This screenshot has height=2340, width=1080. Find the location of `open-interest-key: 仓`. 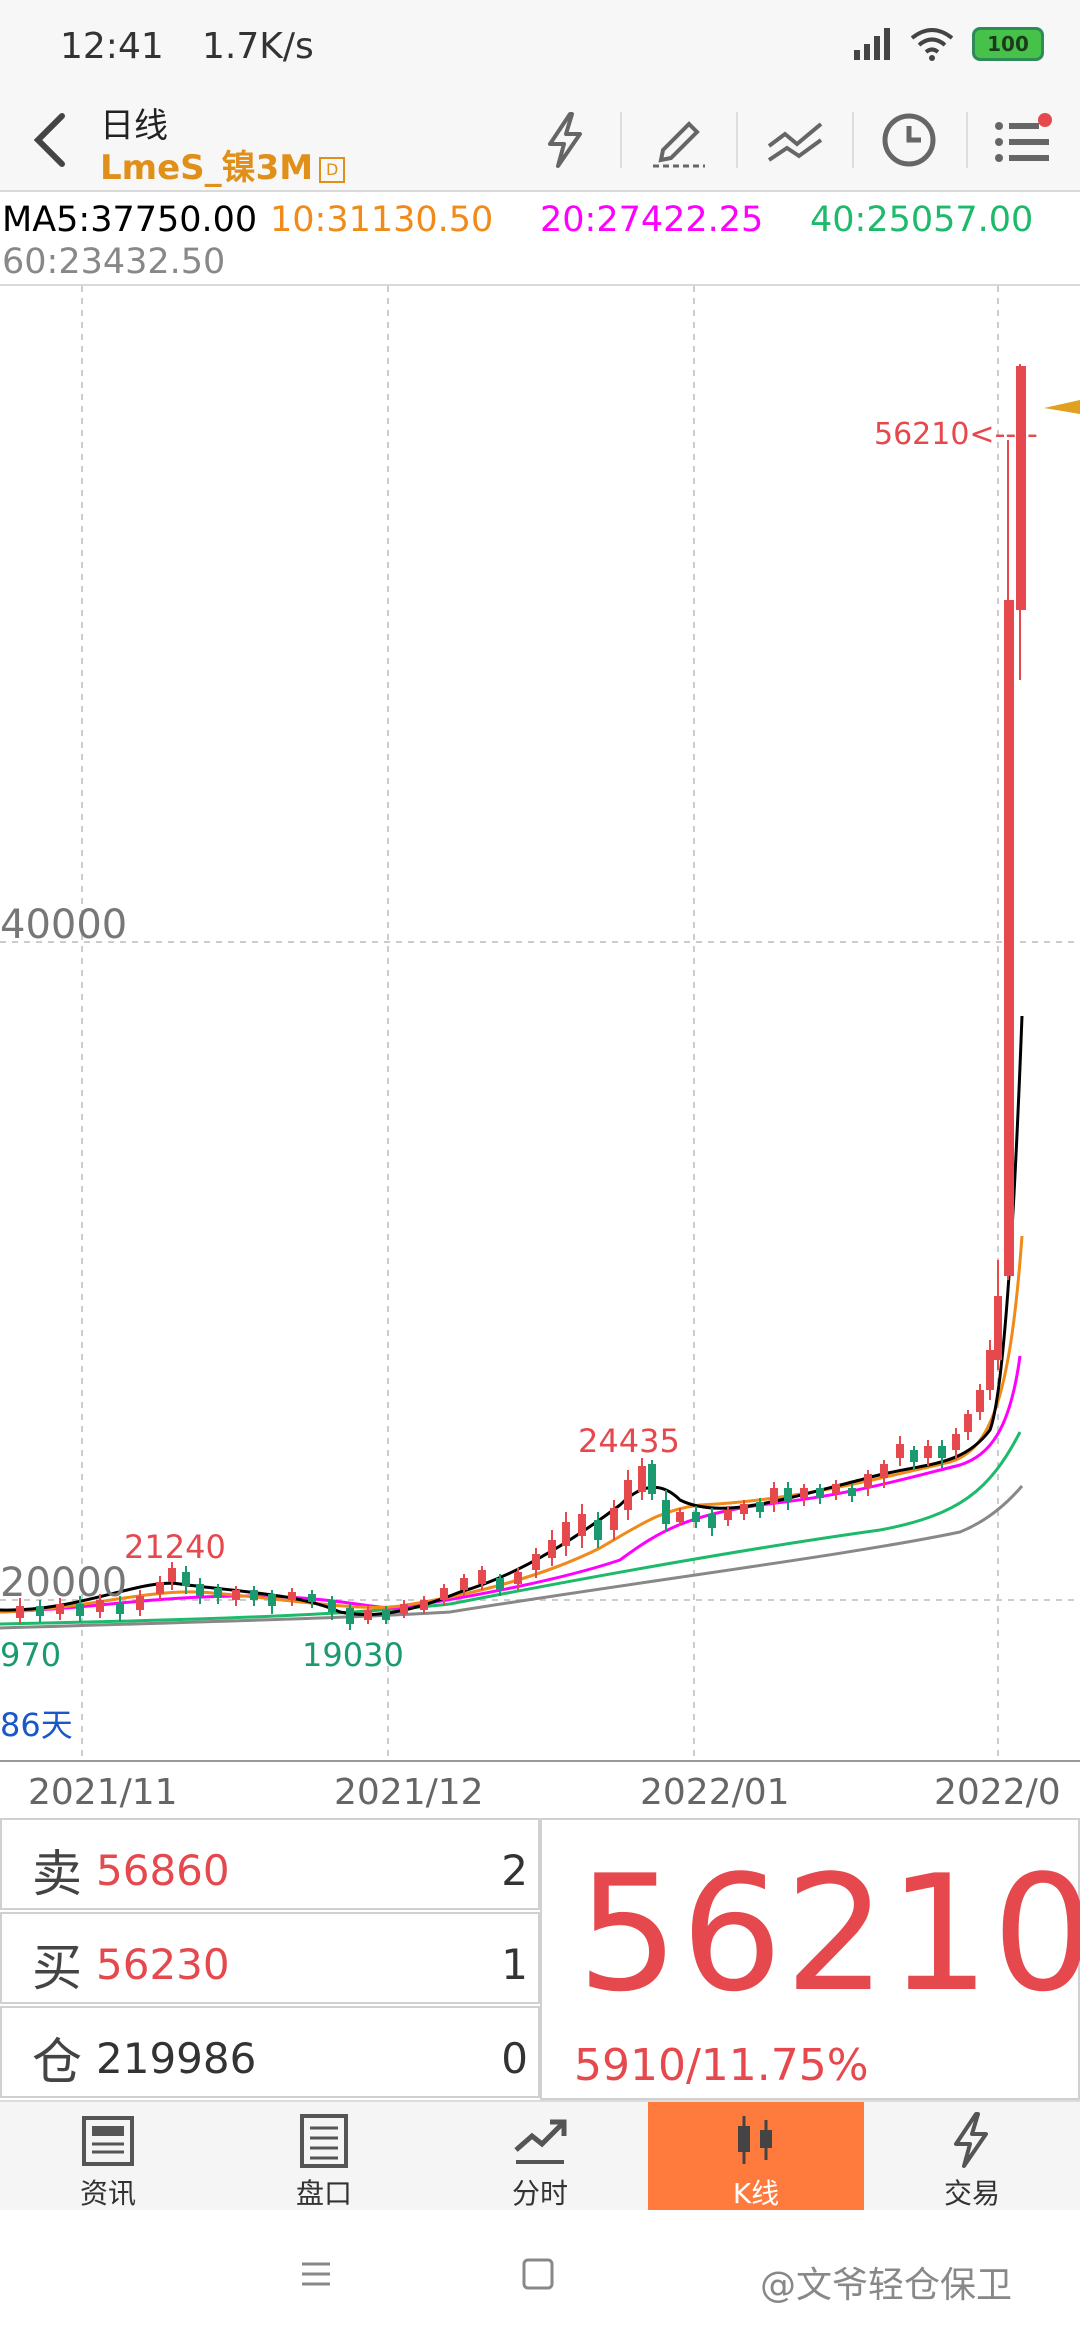

open-interest-key: 仓 is located at coordinates (57, 2062).